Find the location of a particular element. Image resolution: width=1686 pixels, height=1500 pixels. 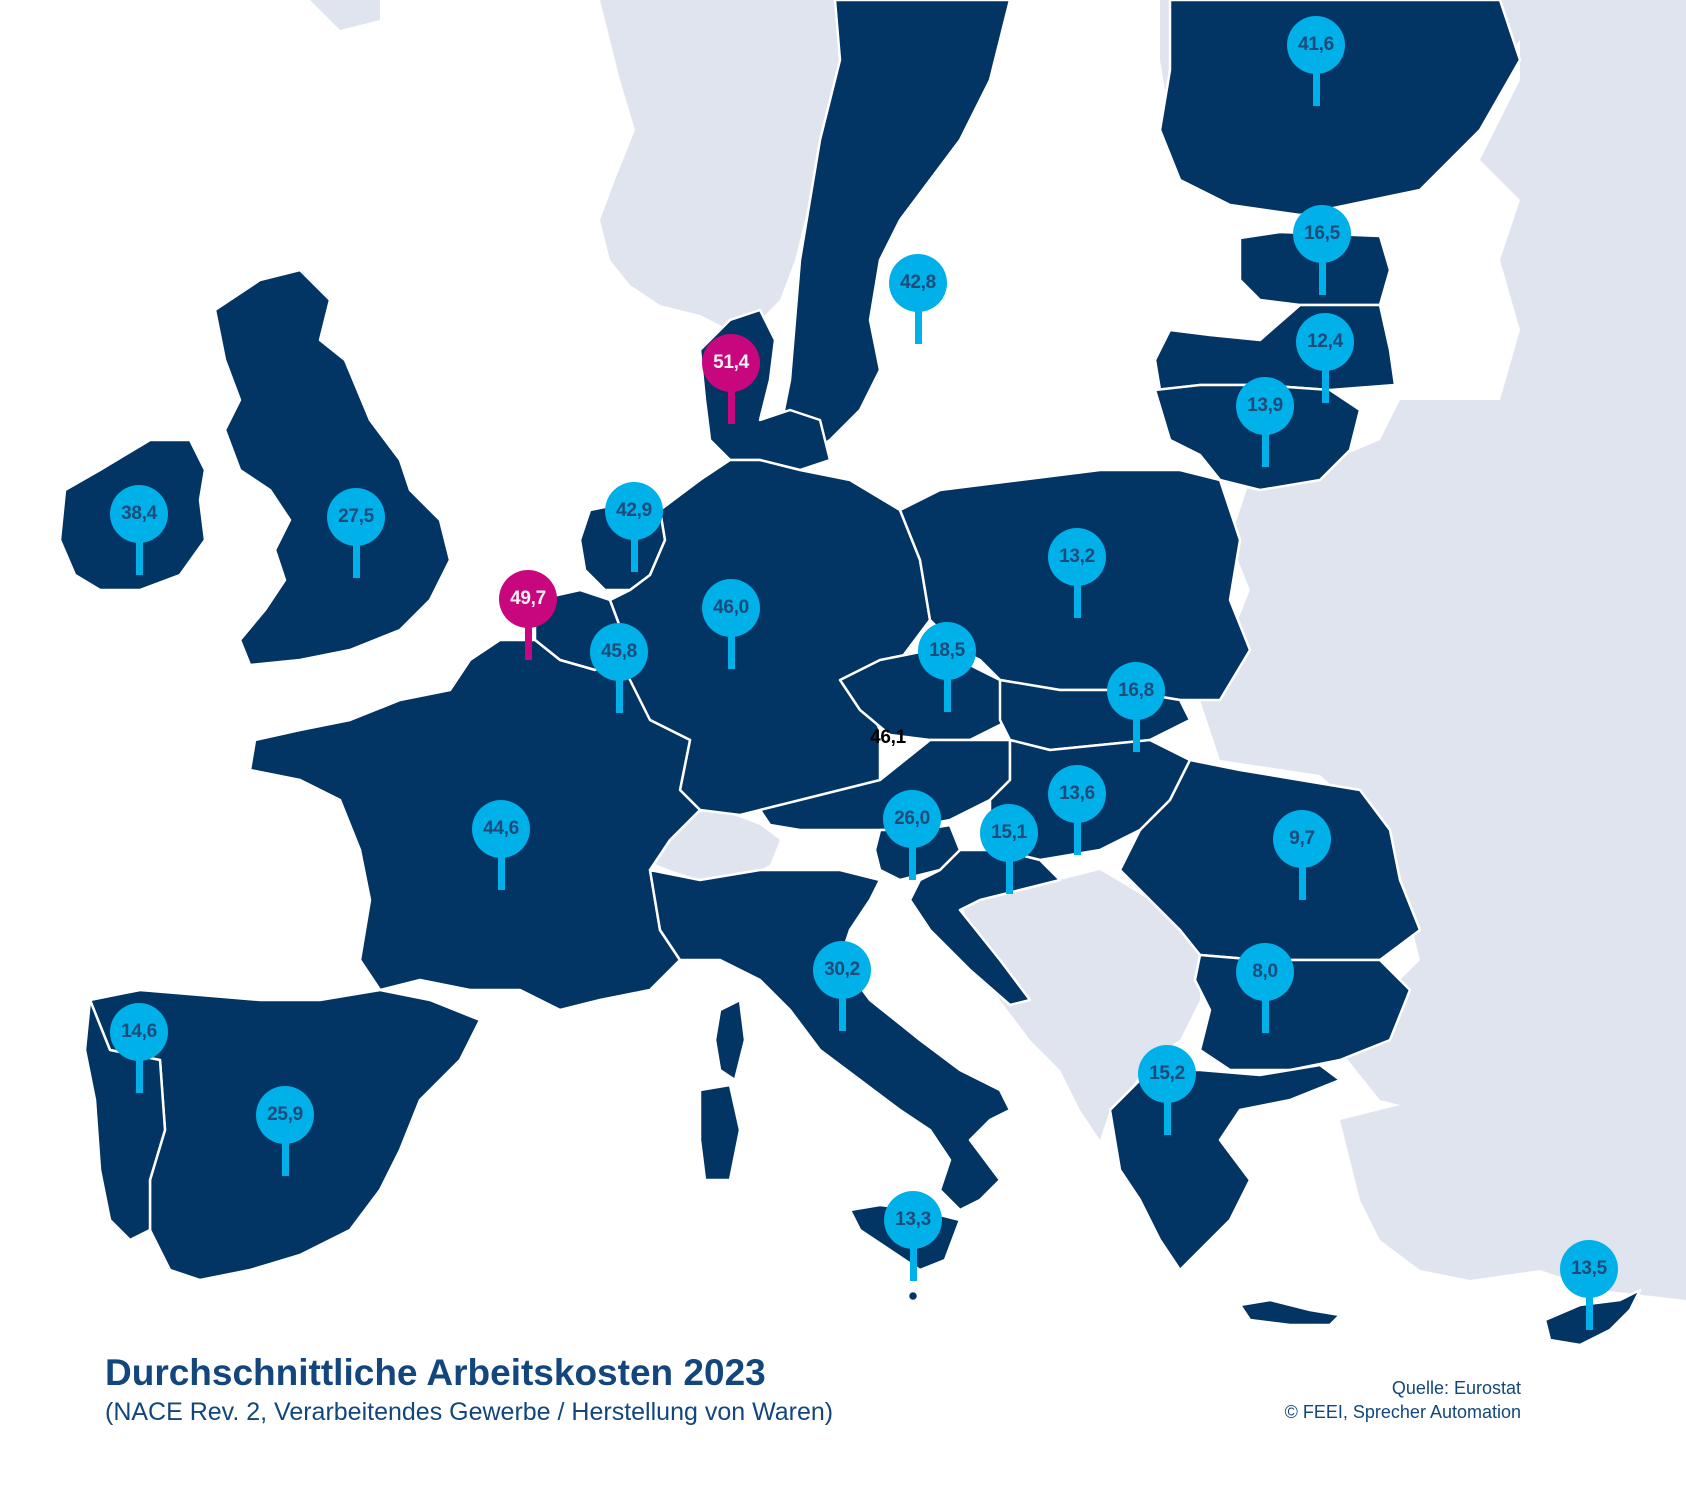

pin-value: 44,6 is located at coordinates (501, 829).